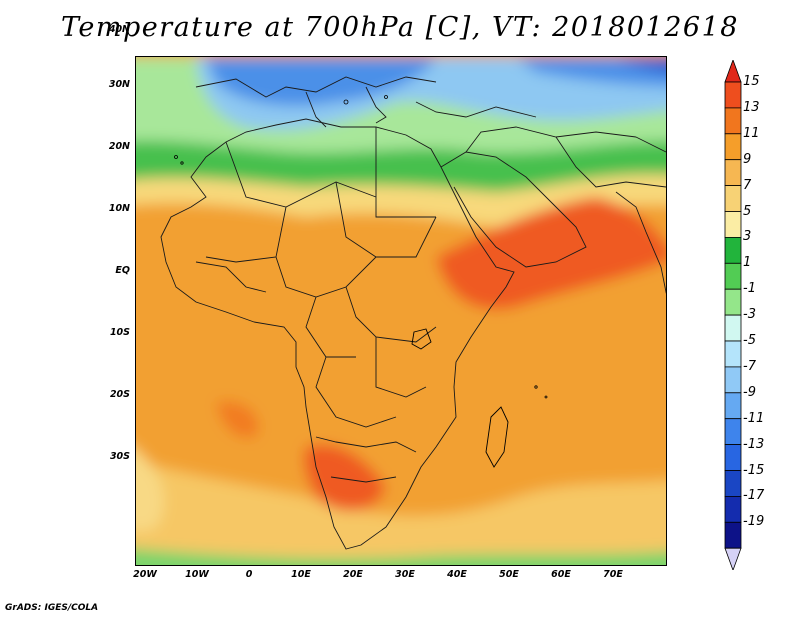  What do you see at coordinates (754, 496) in the screenshot?
I see `colorbar-tick-label: -17` at bounding box center [754, 496].